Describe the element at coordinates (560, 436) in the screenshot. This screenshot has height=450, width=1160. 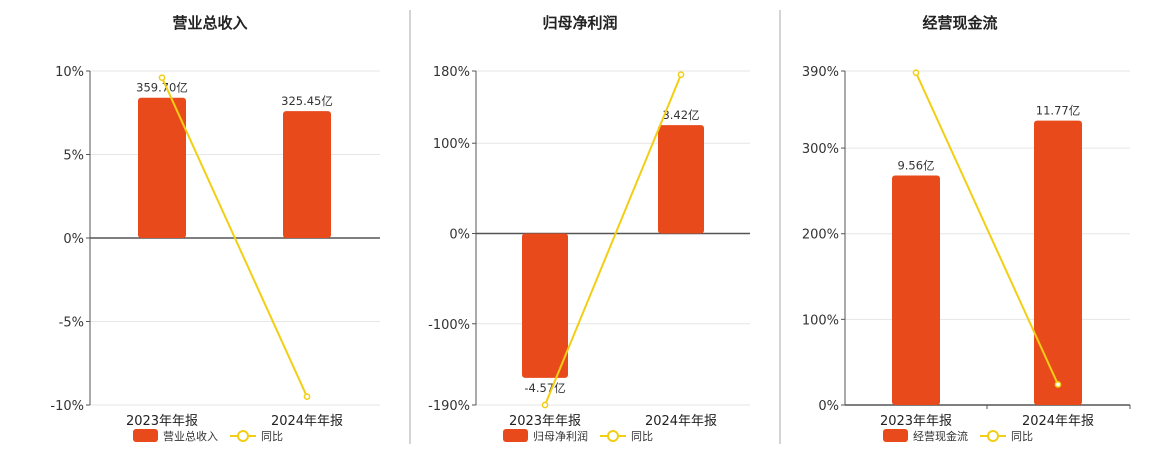
I see `legend-label-bar: 归母净利润` at that location.